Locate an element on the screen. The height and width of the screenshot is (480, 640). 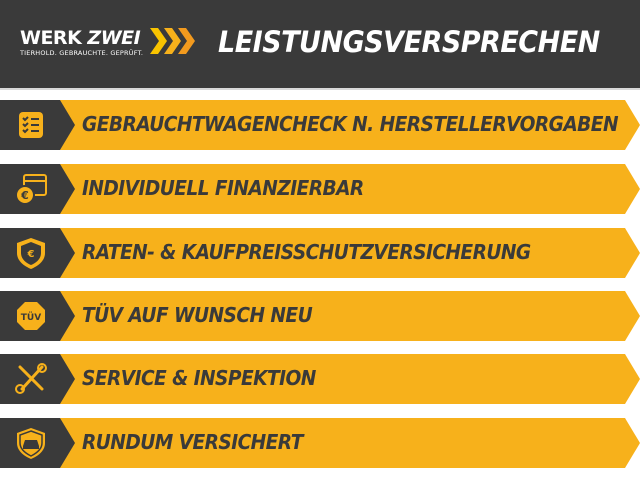
shield-euro-icon: € is located at coordinates (31, 253).